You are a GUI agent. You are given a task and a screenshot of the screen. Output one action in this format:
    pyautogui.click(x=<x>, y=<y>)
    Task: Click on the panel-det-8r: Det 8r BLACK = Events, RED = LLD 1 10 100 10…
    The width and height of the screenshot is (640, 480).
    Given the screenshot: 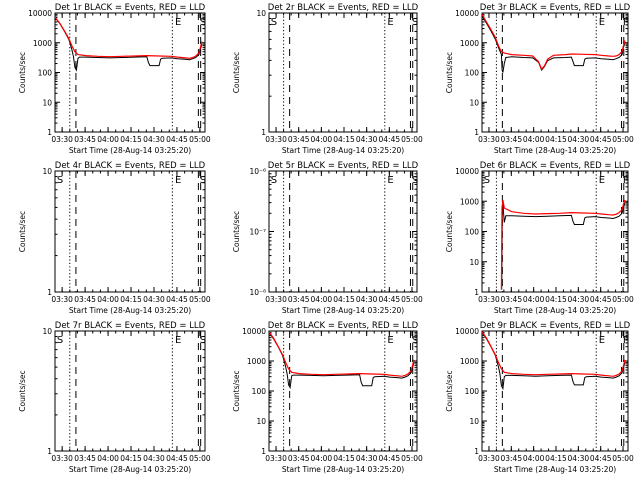 What is the action you would take?
    pyautogui.click(x=327, y=397)
    